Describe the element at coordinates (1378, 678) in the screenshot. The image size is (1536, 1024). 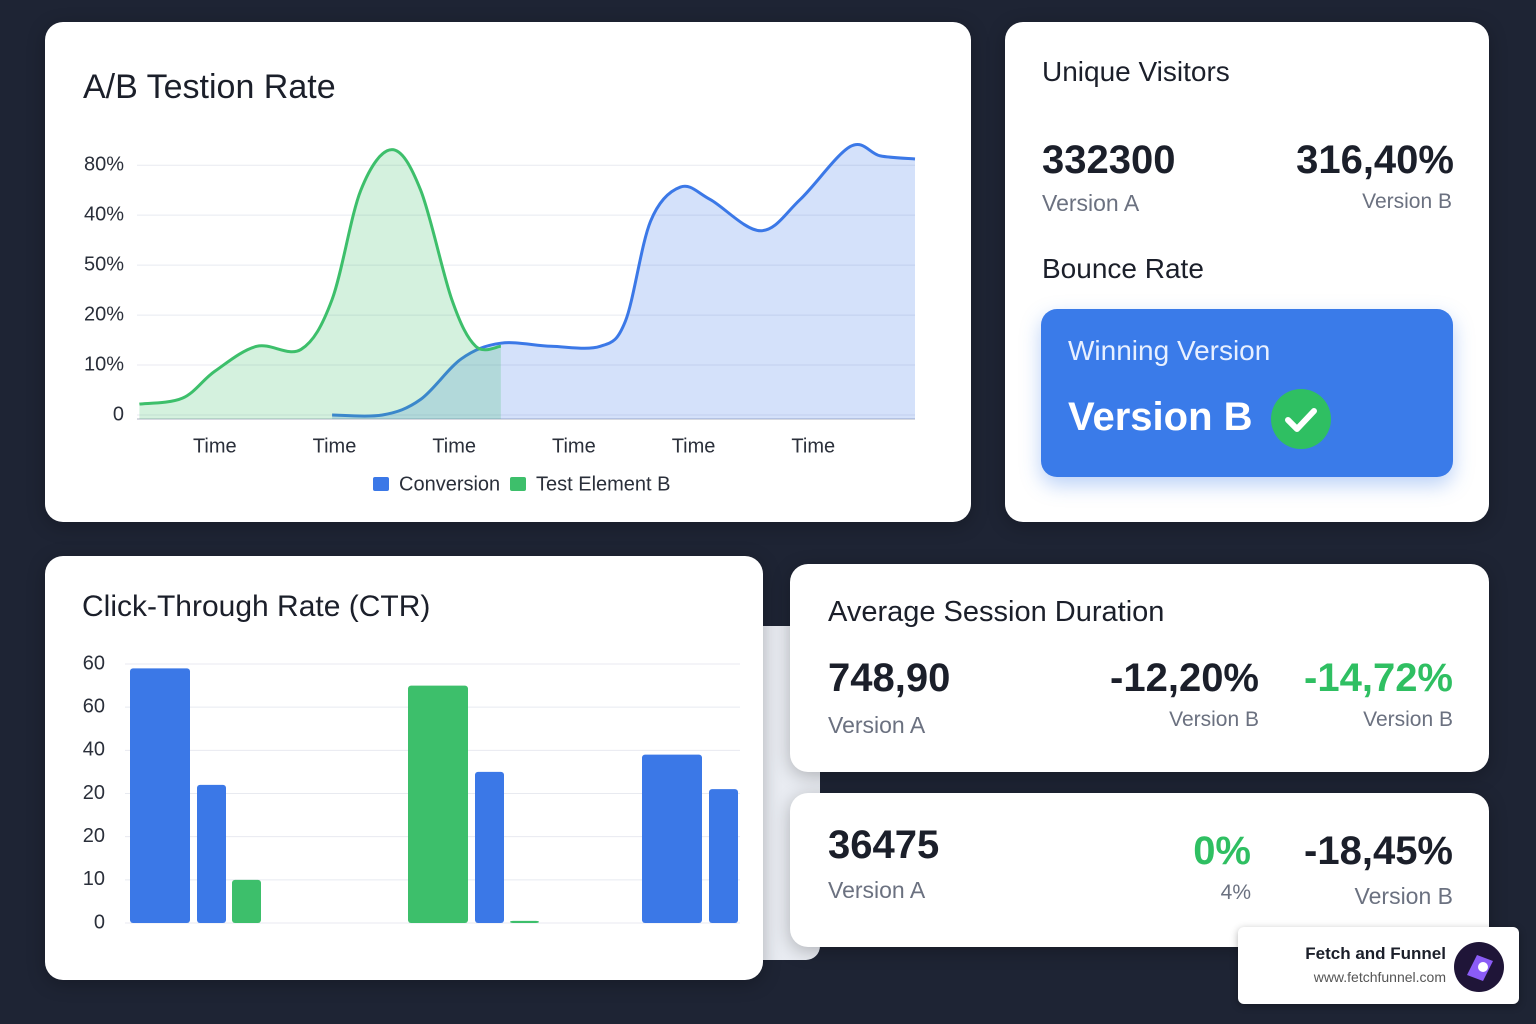
I see `metric-value: -14,72%` at that location.